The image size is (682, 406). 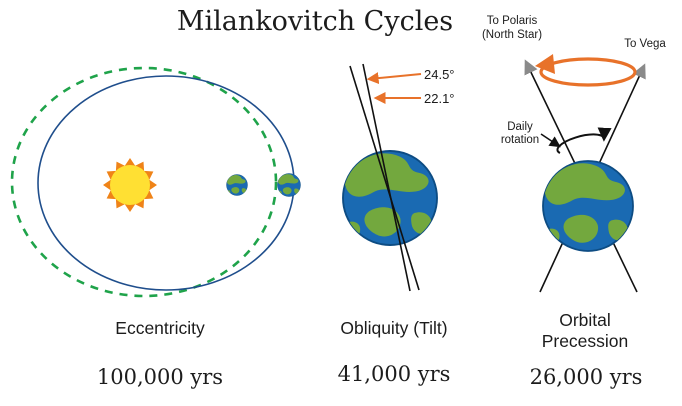 What do you see at coordinates (585, 341) in the screenshot?
I see `precession-label-line2: Precession` at bounding box center [585, 341].